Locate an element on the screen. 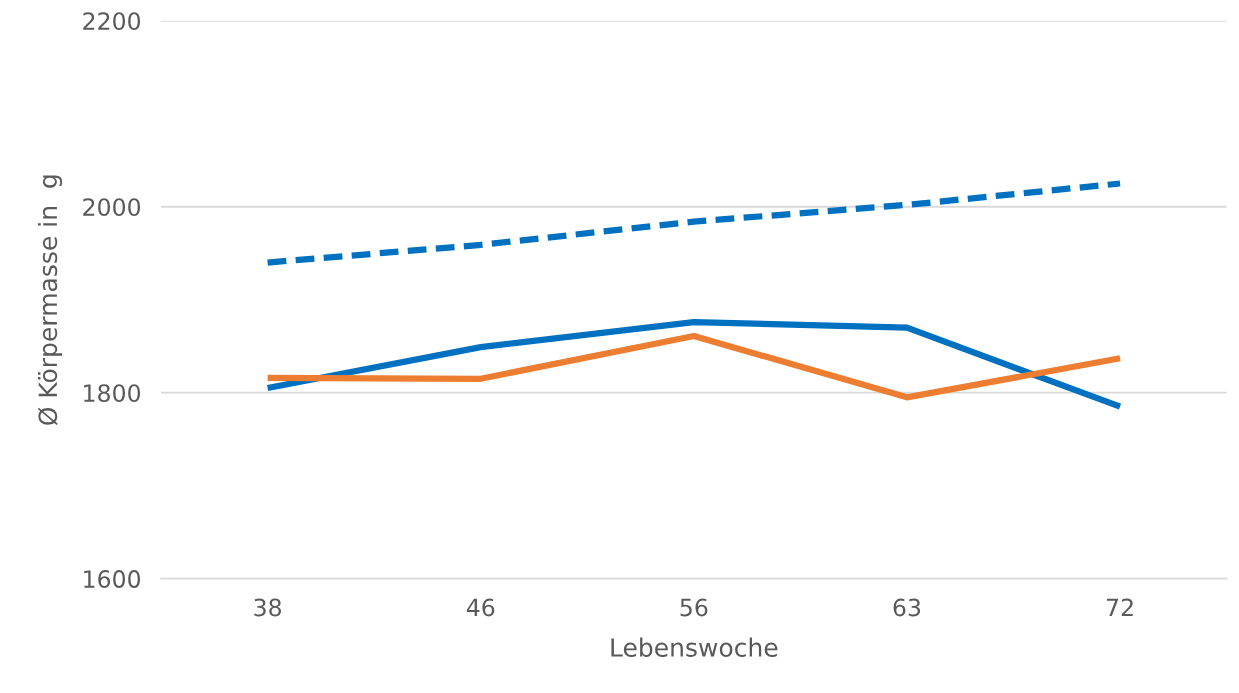 This screenshot has height=693, width=1239. x-tick-label: 46 is located at coordinates (480, 607).